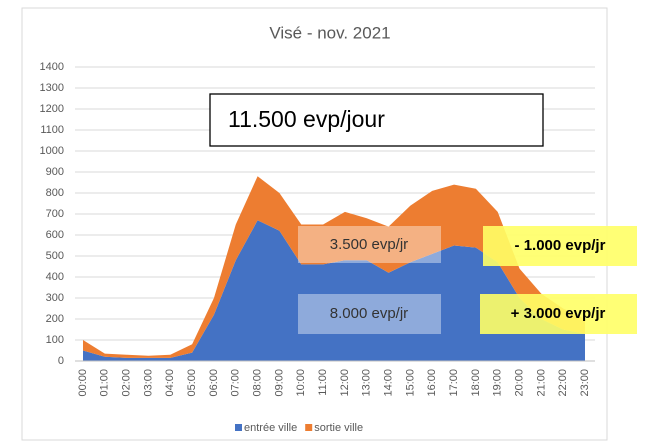  What do you see at coordinates (55, 277) in the screenshot?
I see `y-tick-label: 400` at bounding box center [55, 277].